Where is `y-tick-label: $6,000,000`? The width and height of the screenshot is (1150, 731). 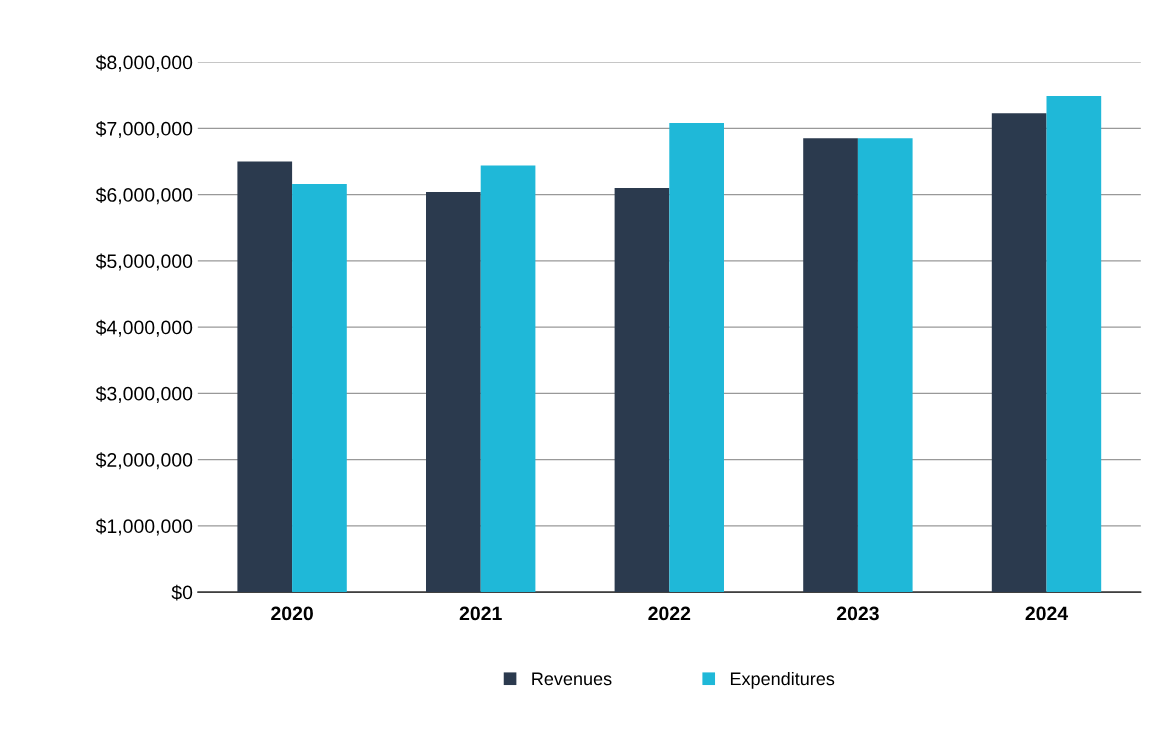 y-tick-label: $6,000,000 is located at coordinates (144, 196).